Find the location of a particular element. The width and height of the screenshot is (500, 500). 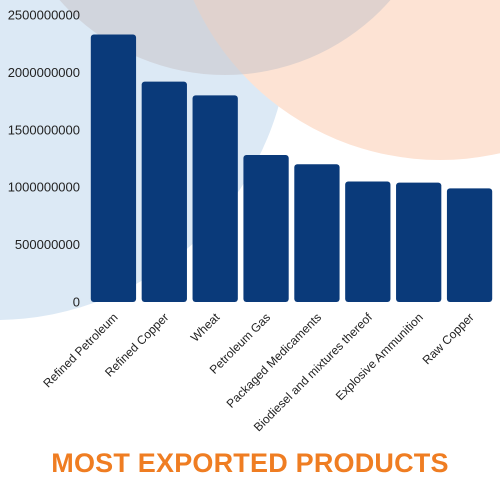

y-tick-label: 0 is located at coordinates (76, 302).